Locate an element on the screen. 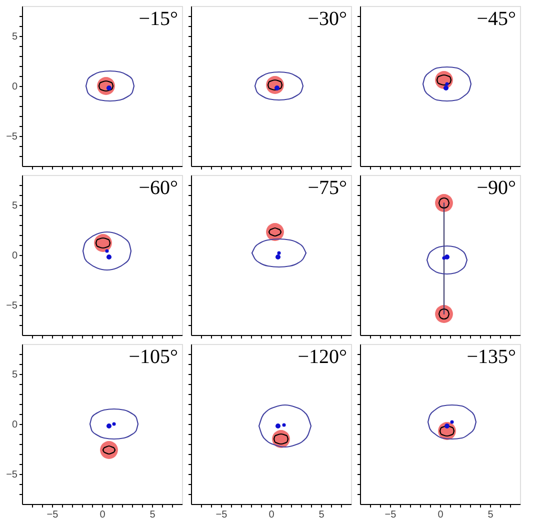 The height and width of the screenshot is (531, 540). annotation: −45° is located at coordinates (496, 19).